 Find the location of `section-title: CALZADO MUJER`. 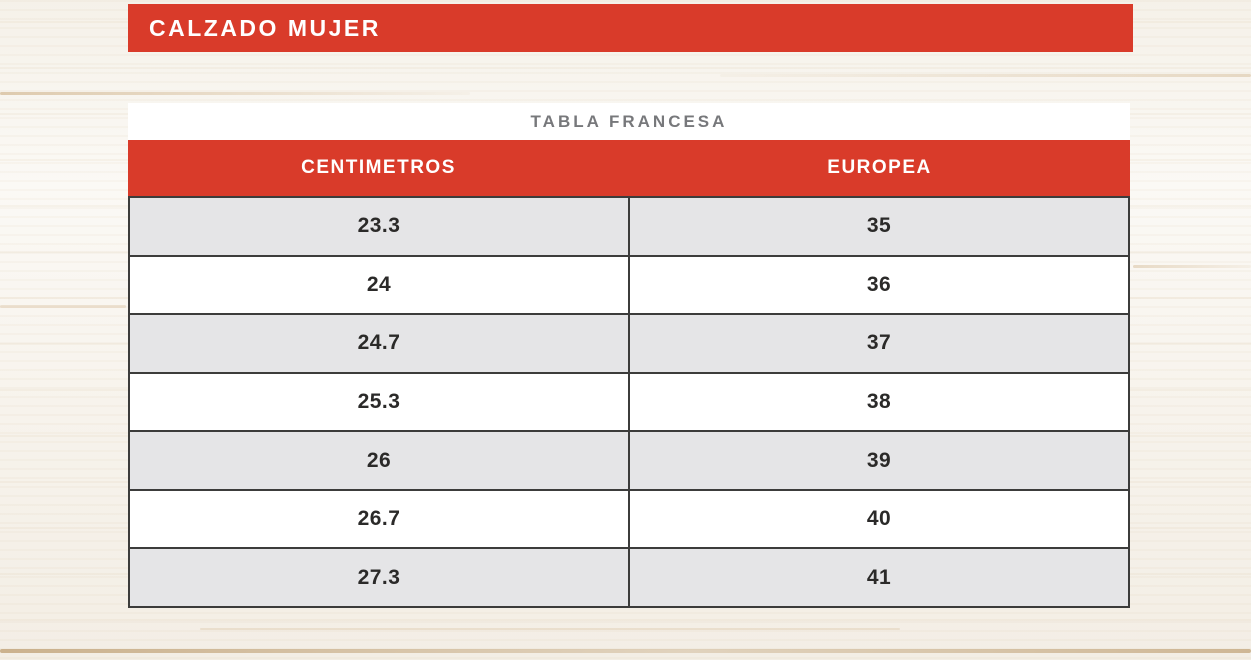

section-title: CALZADO MUJER is located at coordinates (265, 27).